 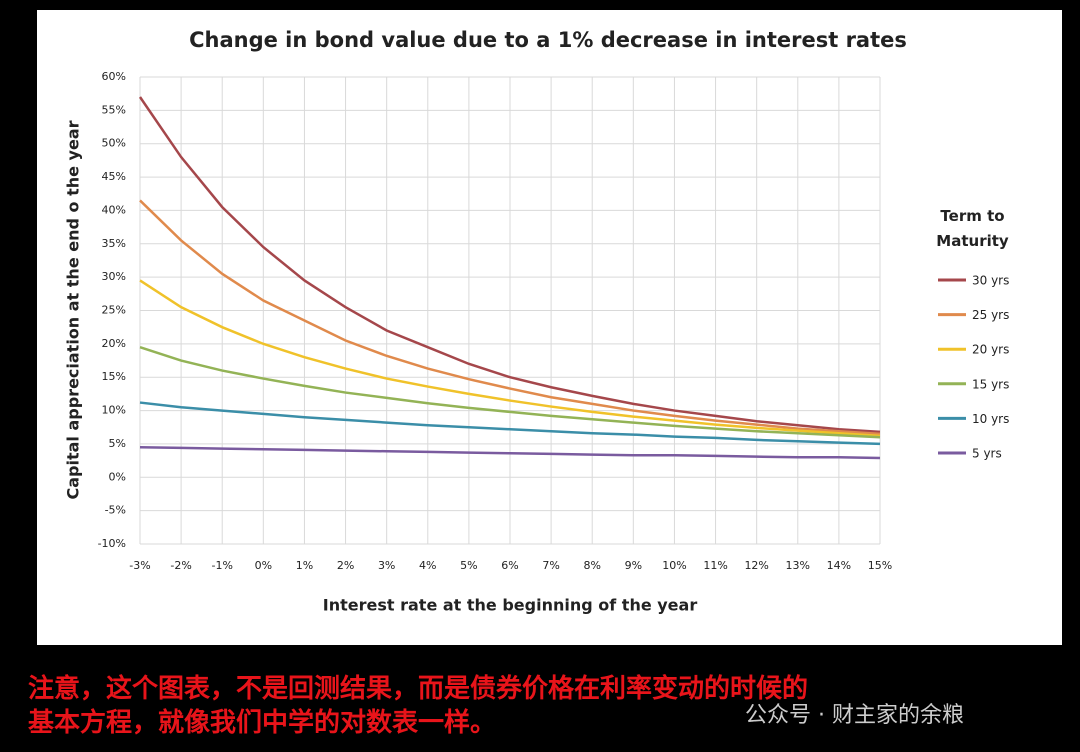 What do you see at coordinates (304, 565) in the screenshot?
I see `x-tick-label: 1%` at bounding box center [304, 565].